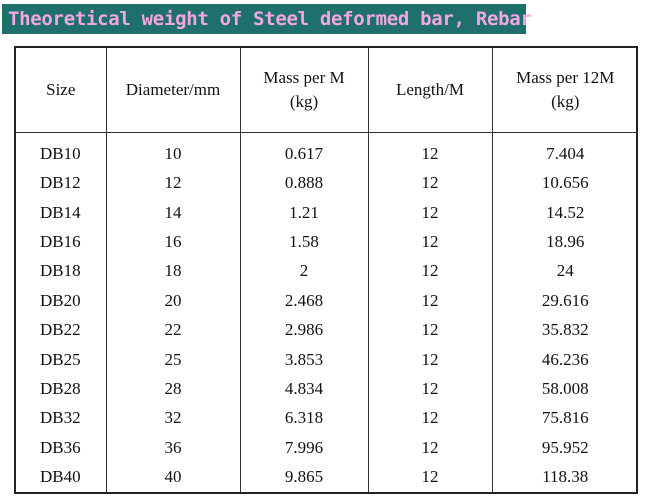 This screenshot has width=650, height=500. I want to click on table-row: DB28 28 4.834 12 58.008, so click(327, 389).